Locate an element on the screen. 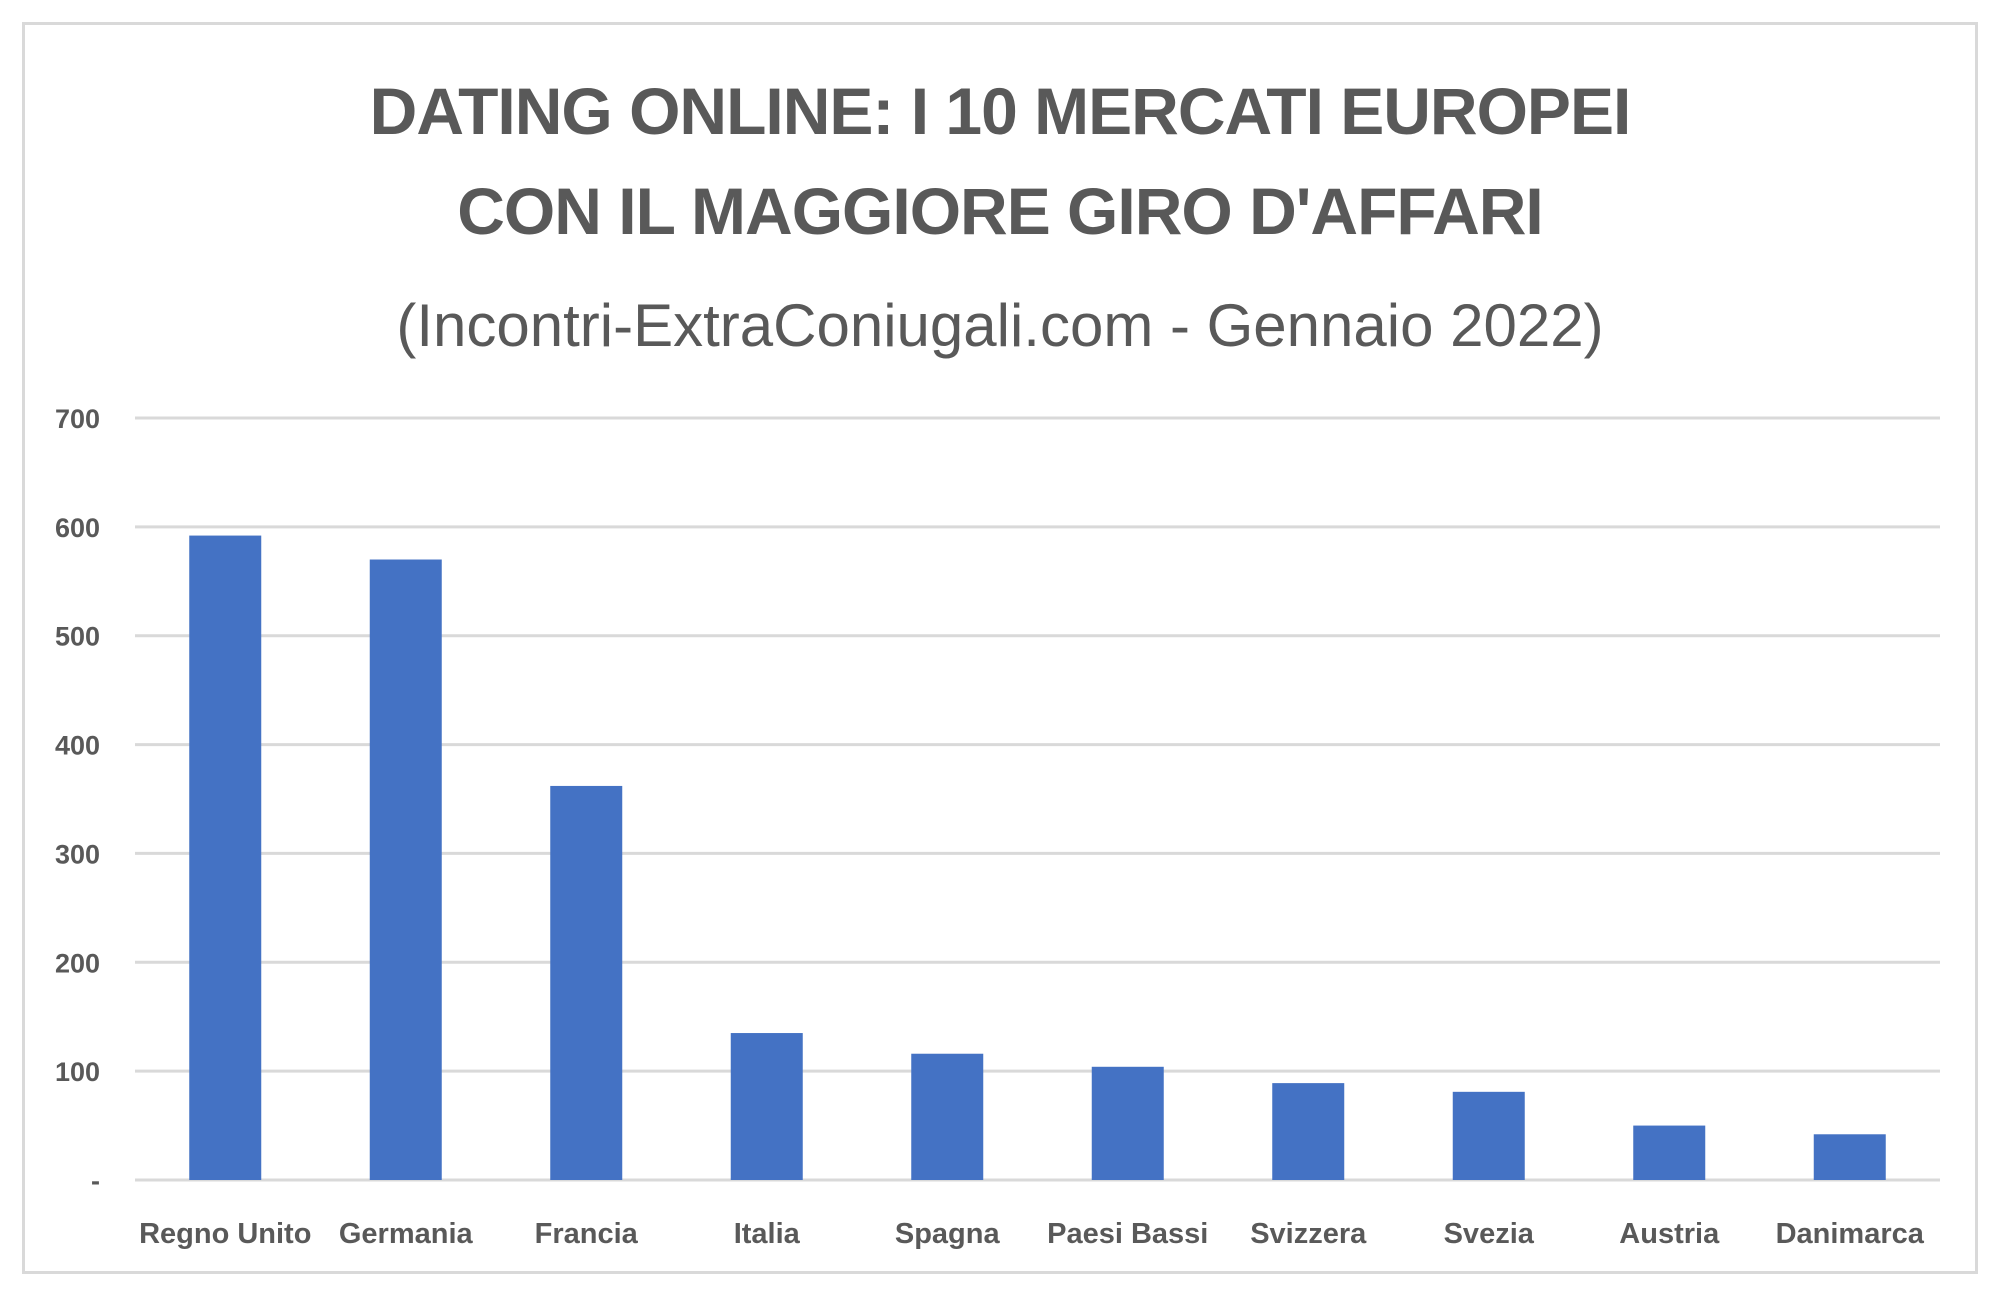 The image size is (2000, 1298). x-tick-label: Spagna is located at coordinates (948, 1234).